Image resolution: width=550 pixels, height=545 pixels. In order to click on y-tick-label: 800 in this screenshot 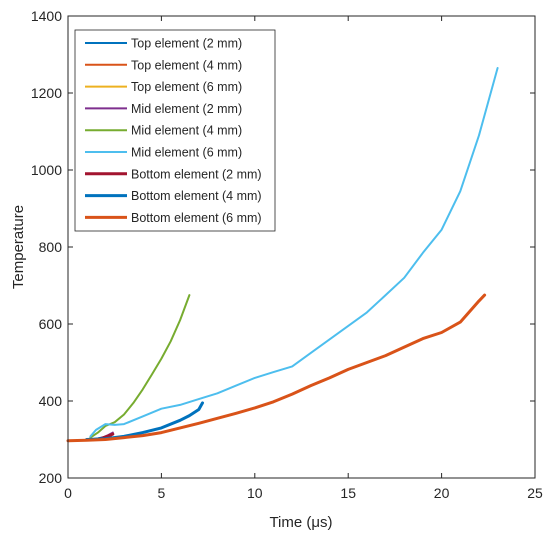, I will do `click(51, 247)`.